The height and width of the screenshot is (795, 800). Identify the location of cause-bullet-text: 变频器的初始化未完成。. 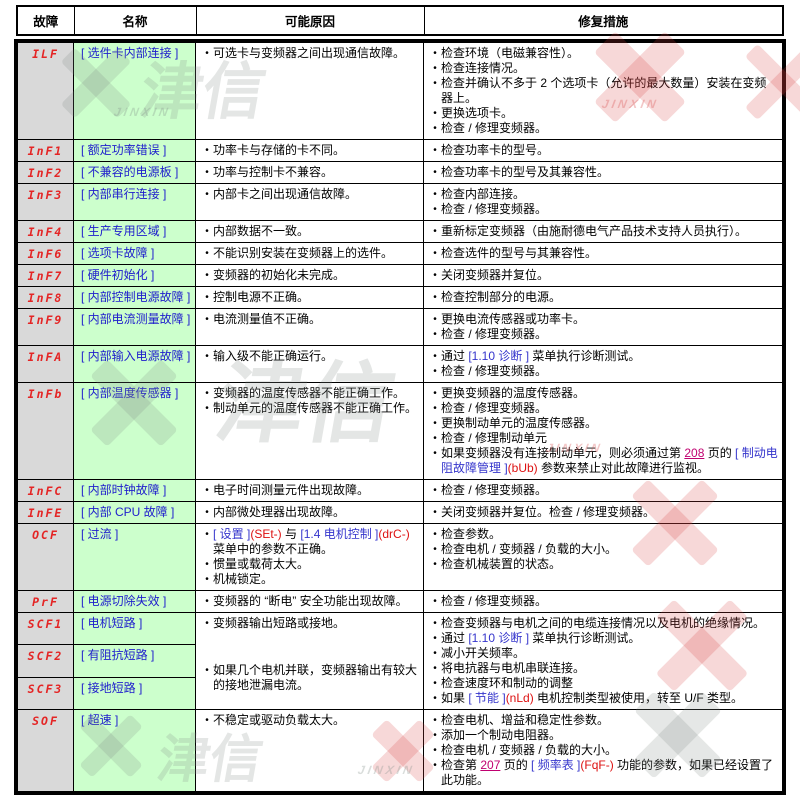
(316, 275).